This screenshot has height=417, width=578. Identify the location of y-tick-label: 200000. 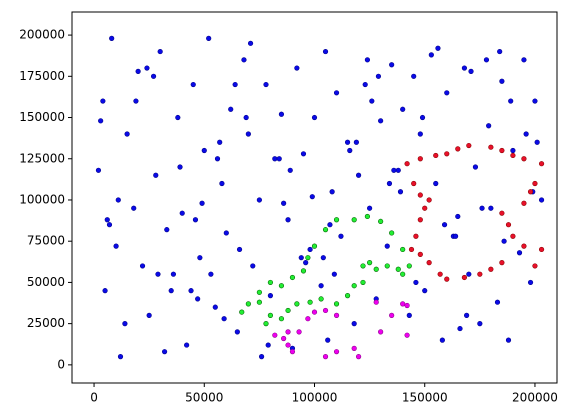
(42, 35).